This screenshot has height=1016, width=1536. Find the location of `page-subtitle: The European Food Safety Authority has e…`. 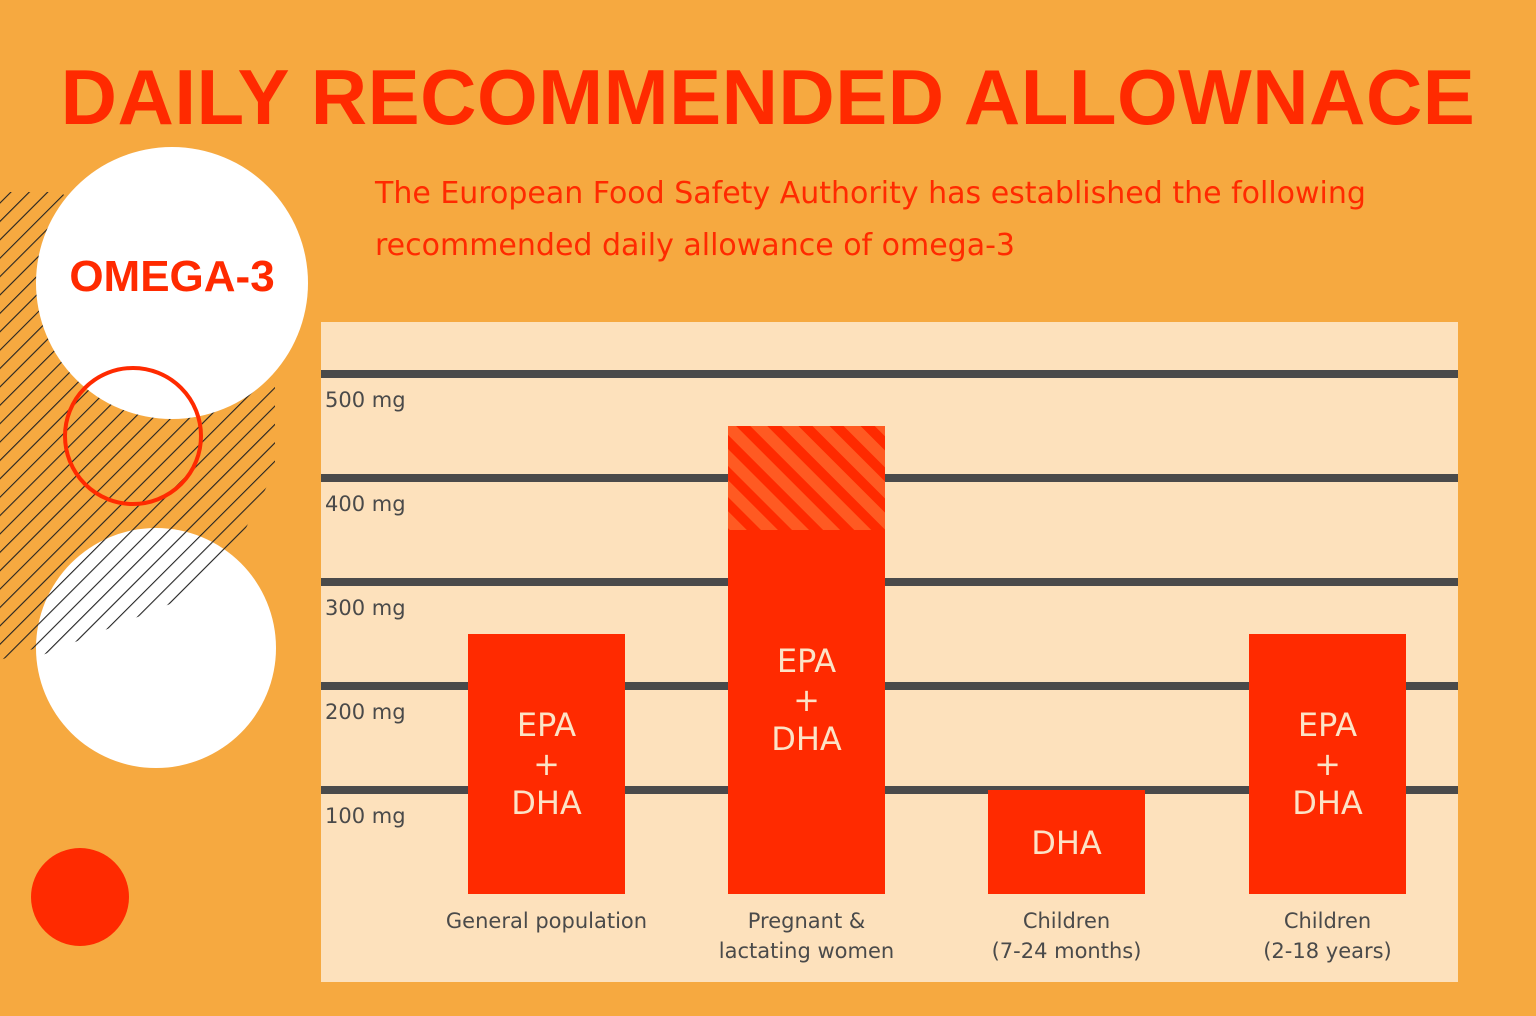

page-subtitle: The European Food Safety Authority has e… is located at coordinates (905, 220).